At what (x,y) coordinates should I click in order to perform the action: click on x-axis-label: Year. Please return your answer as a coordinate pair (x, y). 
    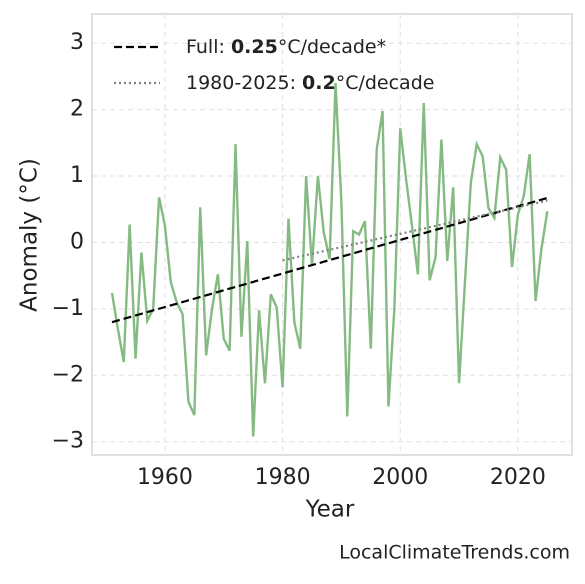
    Looking at the image, I should click on (330, 510).